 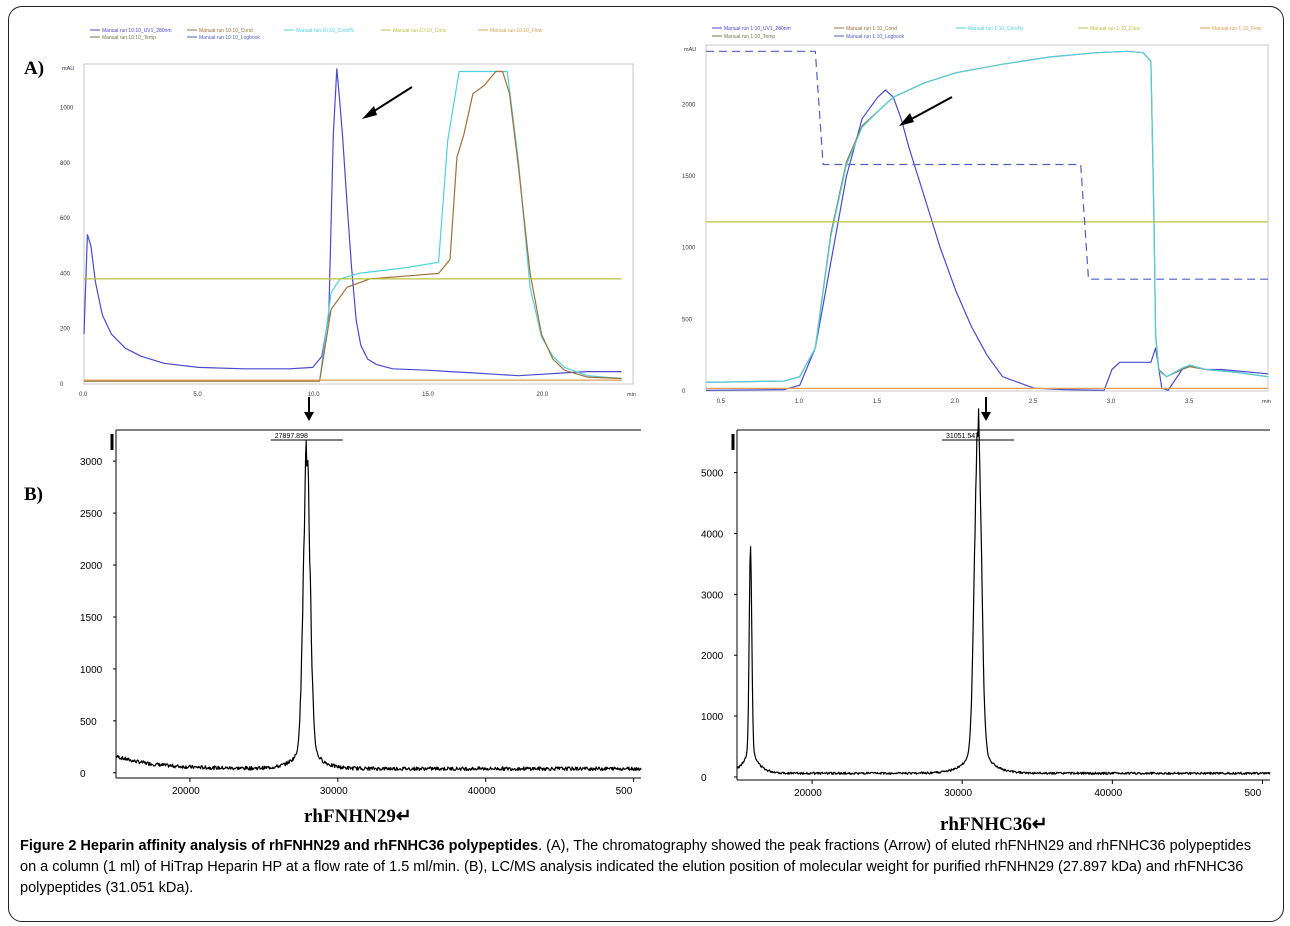 I want to click on series-temp, so click(x=987, y=165).